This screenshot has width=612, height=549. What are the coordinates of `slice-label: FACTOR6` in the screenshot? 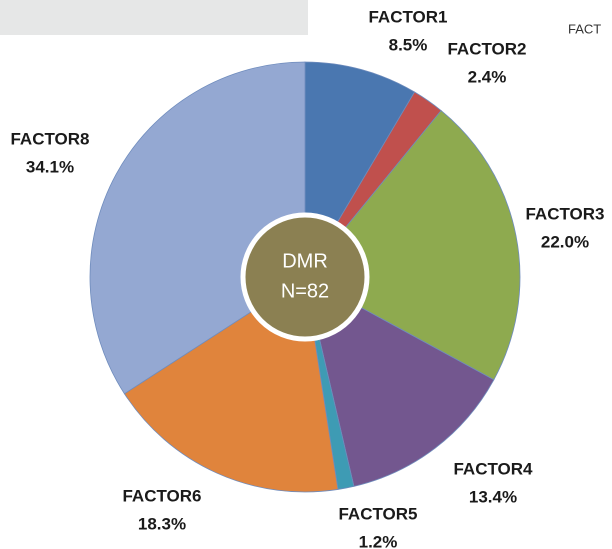 It's located at (161, 495).